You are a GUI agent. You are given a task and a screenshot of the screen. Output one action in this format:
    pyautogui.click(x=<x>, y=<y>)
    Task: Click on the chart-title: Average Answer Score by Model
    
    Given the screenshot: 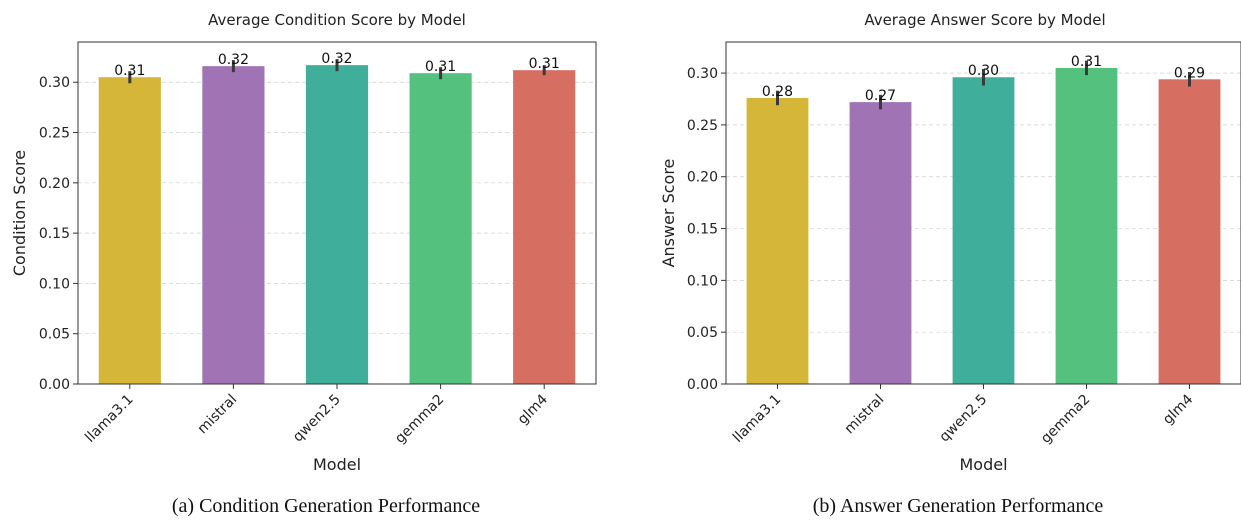 What is the action you would take?
    pyautogui.click(x=984, y=20)
    